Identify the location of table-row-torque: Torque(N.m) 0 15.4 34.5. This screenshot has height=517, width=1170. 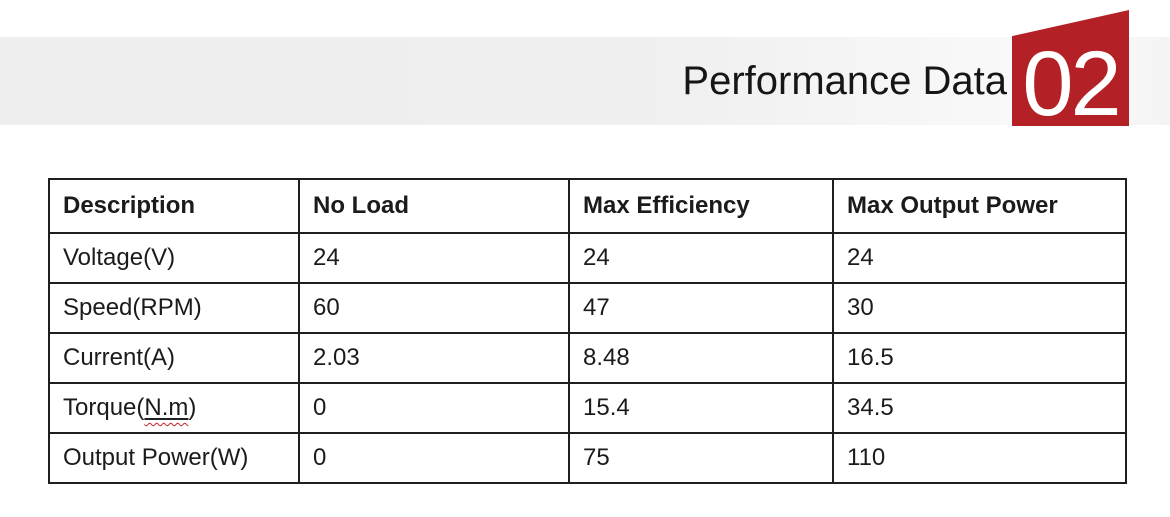
(587, 408).